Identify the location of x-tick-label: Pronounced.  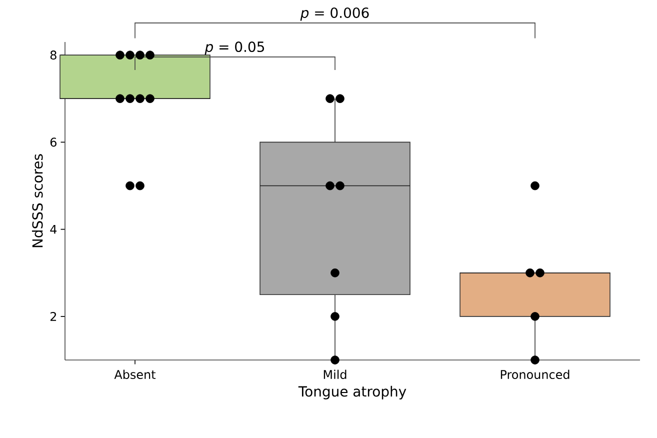
(535, 375).